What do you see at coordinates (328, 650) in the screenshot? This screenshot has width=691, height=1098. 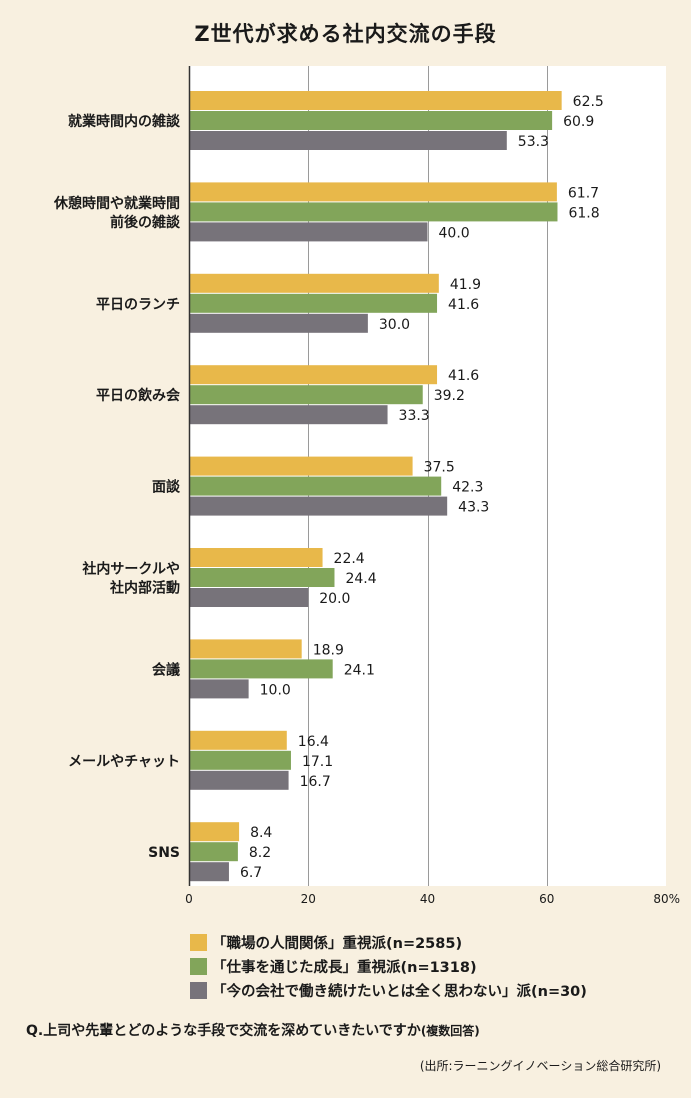 I see `bar-value-label: 18.9` at bounding box center [328, 650].